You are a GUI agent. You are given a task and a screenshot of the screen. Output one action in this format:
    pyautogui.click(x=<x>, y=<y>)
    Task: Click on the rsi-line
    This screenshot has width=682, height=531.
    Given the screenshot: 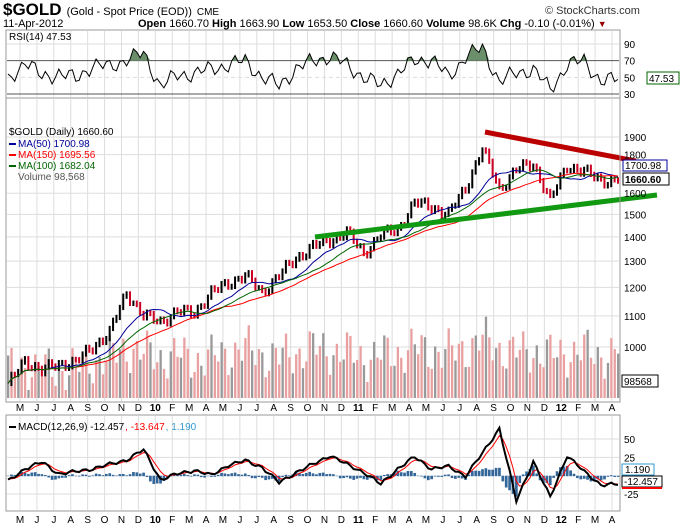 What is the action you would take?
    pyautogui.click(x=313, y=67)
    